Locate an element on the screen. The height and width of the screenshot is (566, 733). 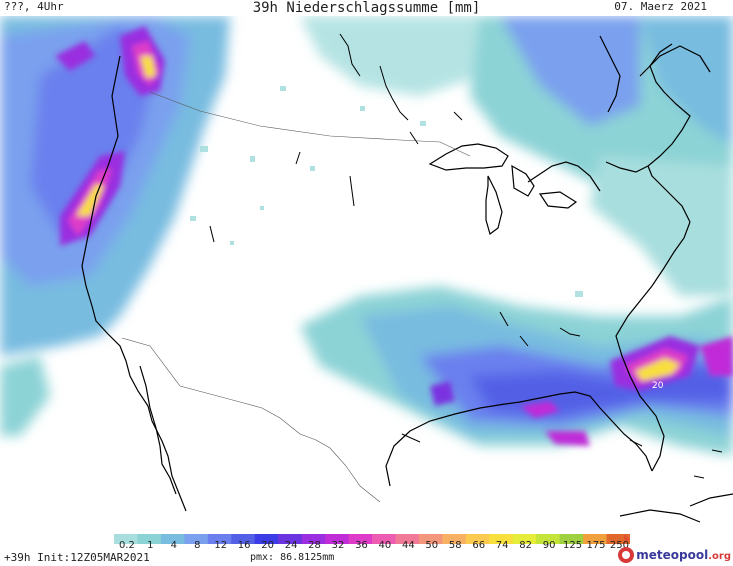
legend-tick-label: 0.2 is located at coordinates (126, 545).